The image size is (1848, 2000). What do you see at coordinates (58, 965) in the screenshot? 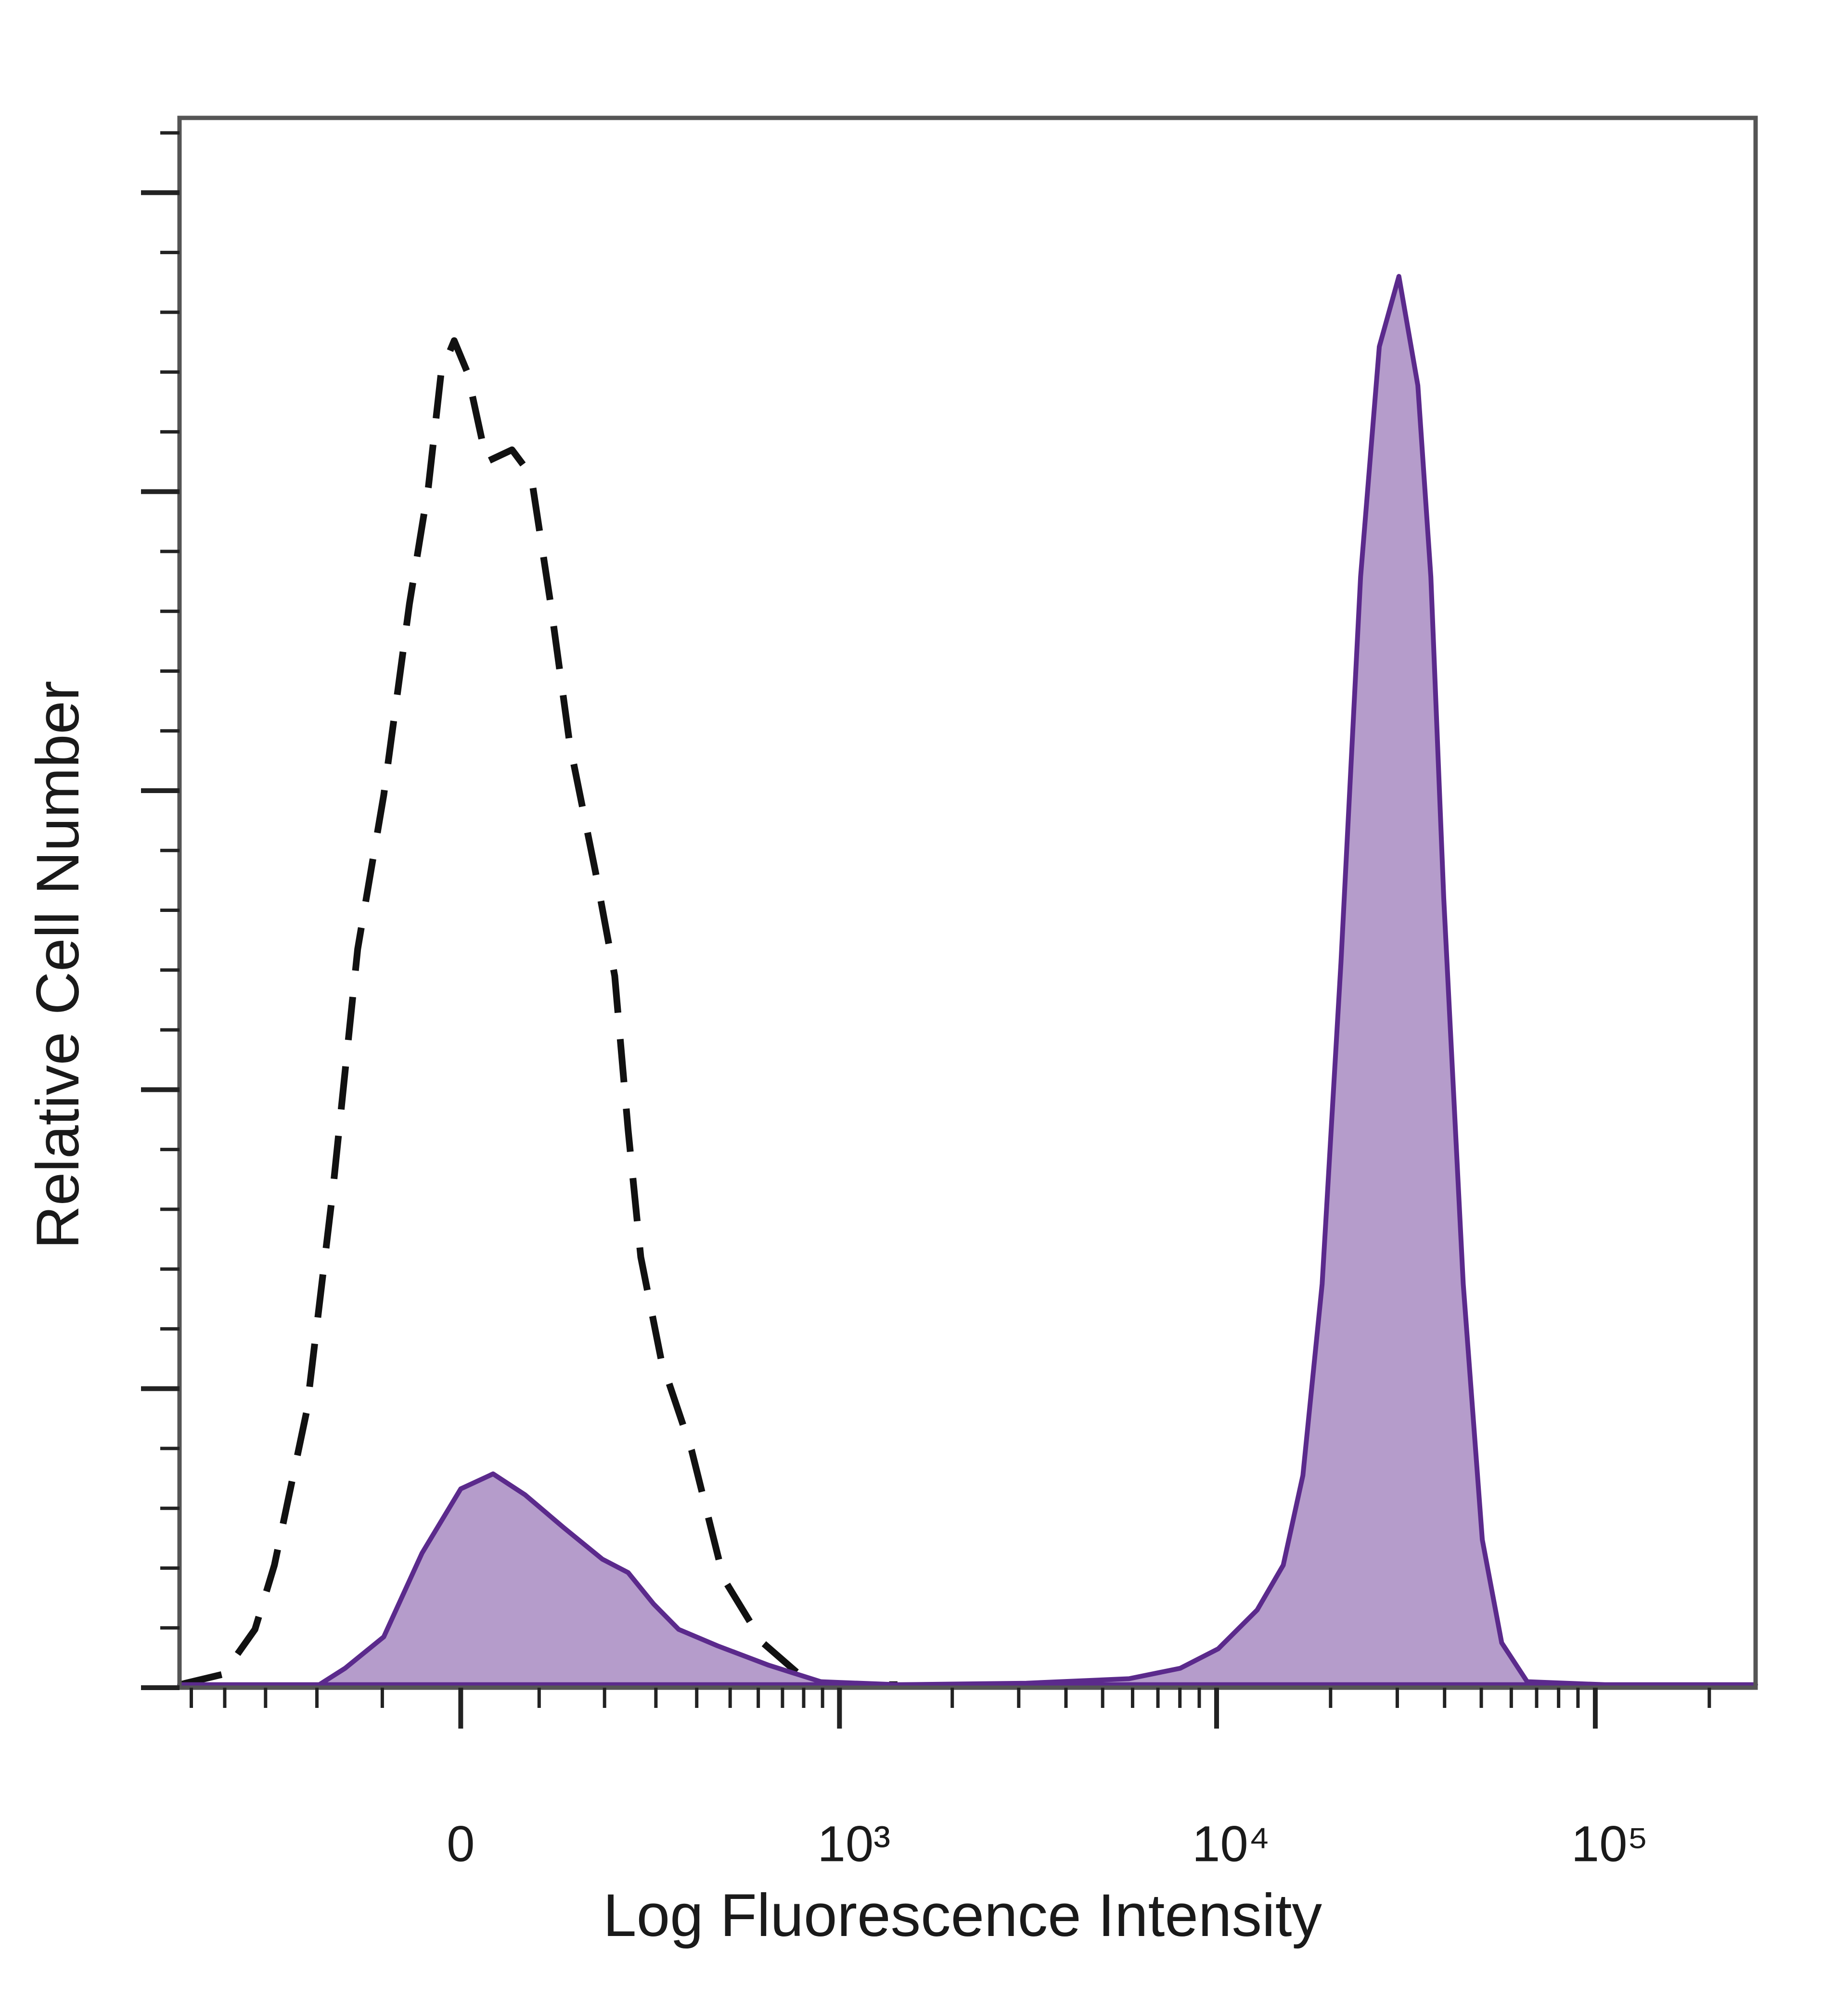
I see `y-axis-title: Relative Cell Number` at bounding box center [58, 965].